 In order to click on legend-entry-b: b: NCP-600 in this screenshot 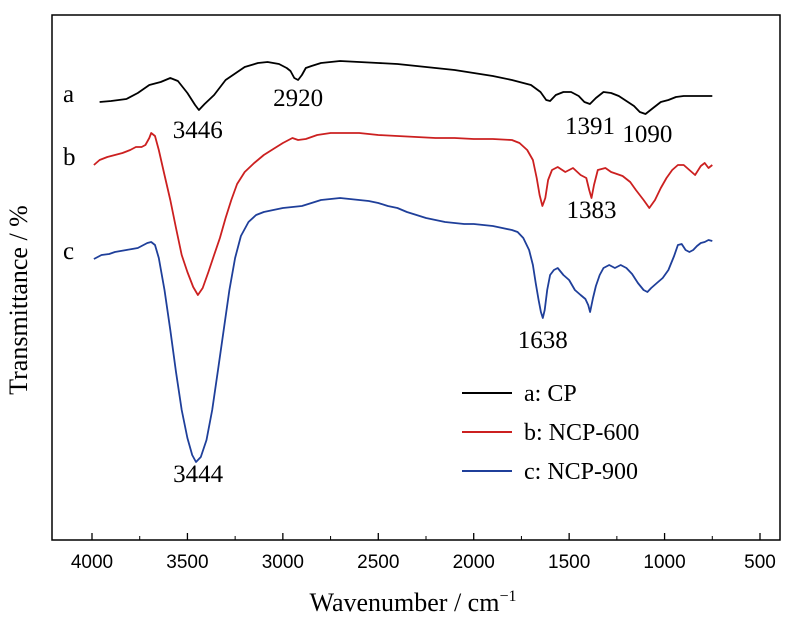, I will do `click(581, 433)`.